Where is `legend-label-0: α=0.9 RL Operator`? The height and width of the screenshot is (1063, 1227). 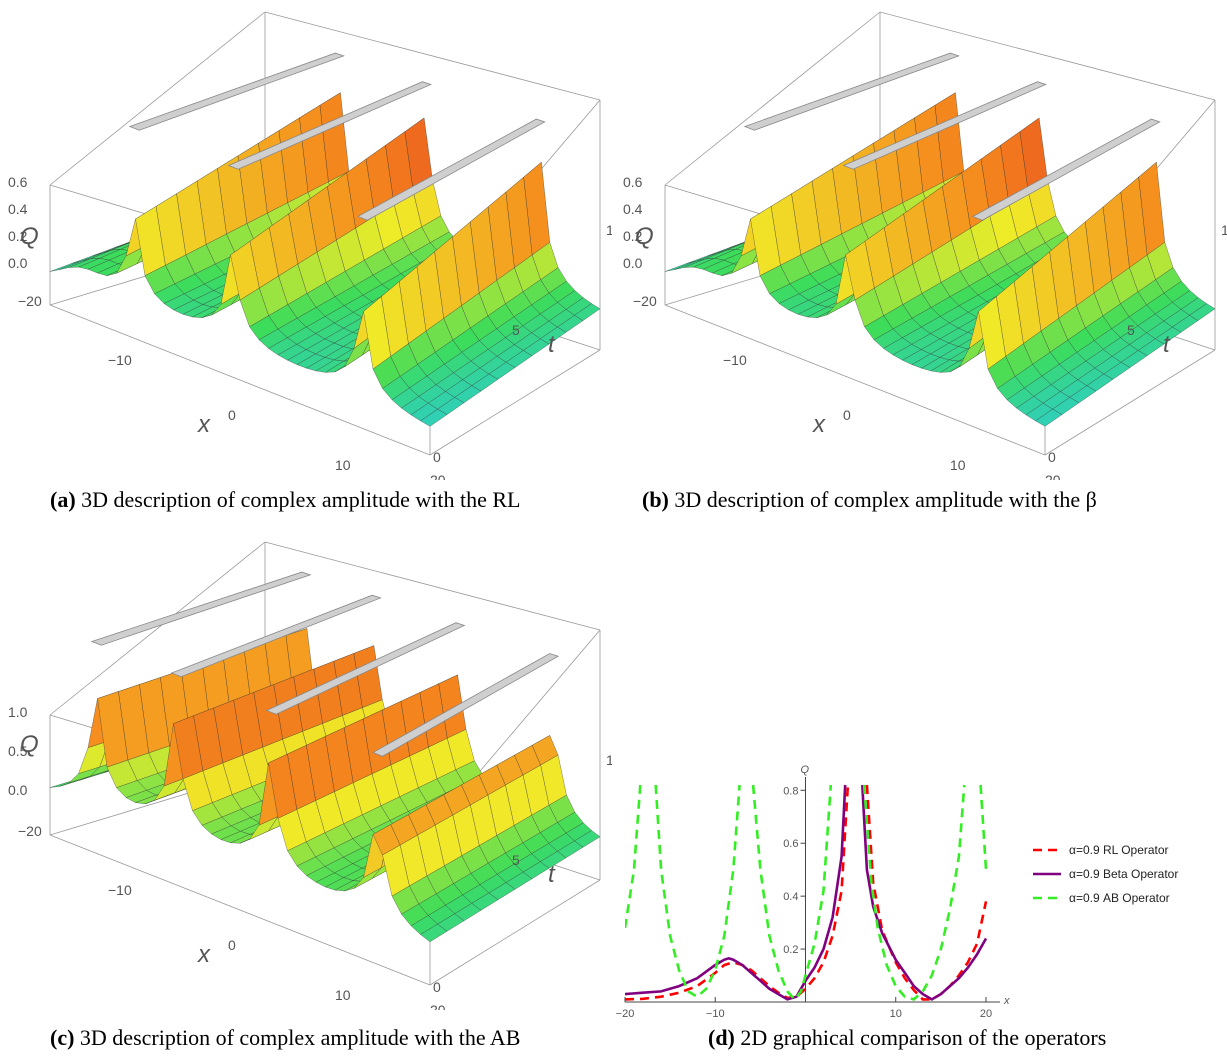 legend-label-0: α=0.9 RL Operator is located at coordinates (1119, 850).